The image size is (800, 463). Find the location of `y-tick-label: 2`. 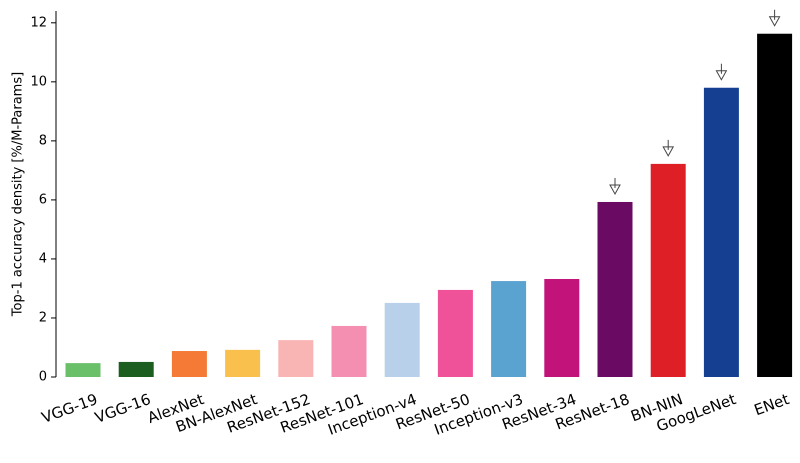

y-tick-label: 2 is located at coordinates (43, 317).